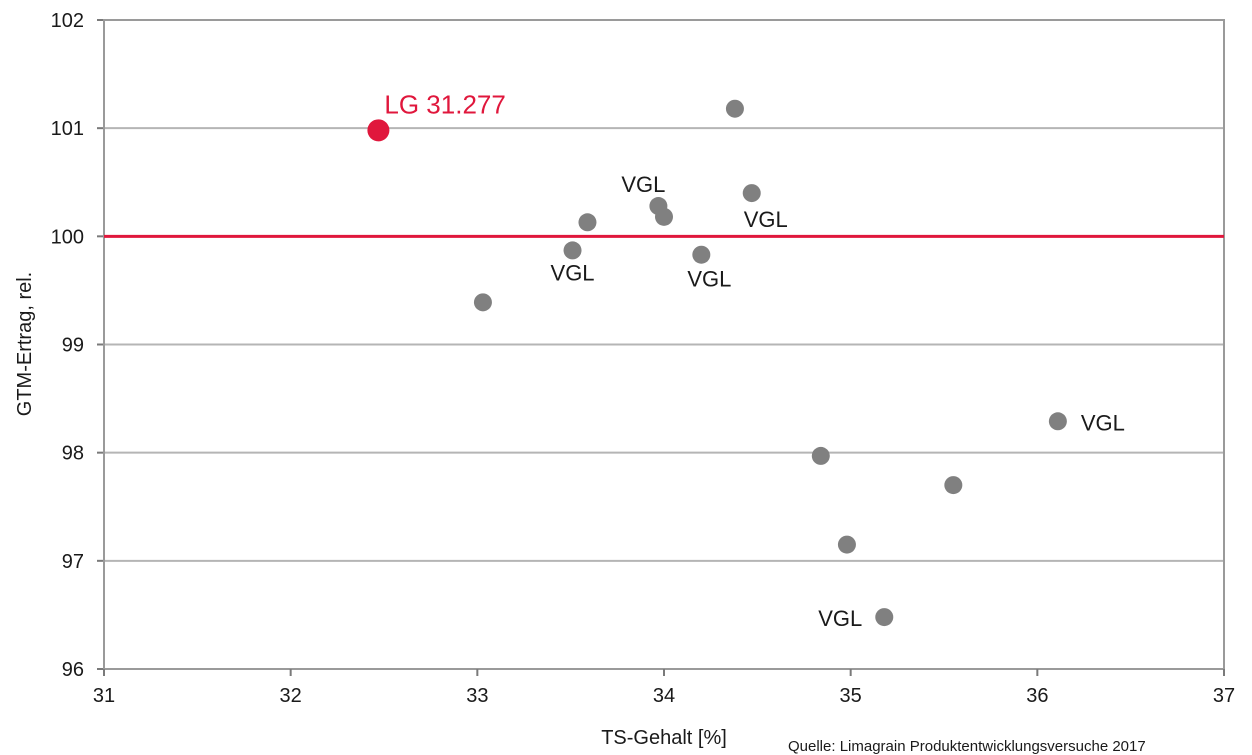 Image resolution: width=1252 pixels, height=755 pixels. I want to click on highlight-point, so click(378, 130).